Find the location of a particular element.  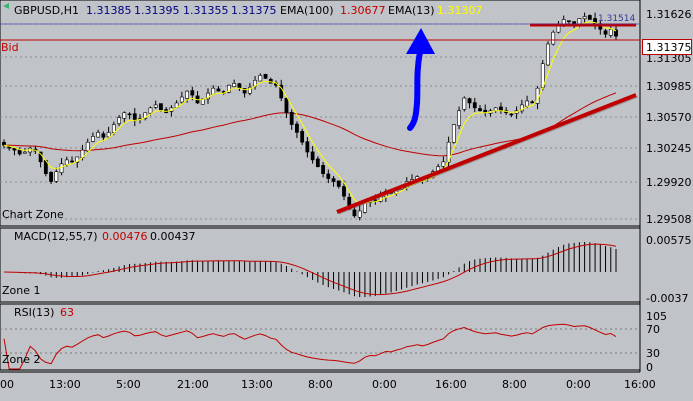

trend-line is located at coordinates (486, 153).